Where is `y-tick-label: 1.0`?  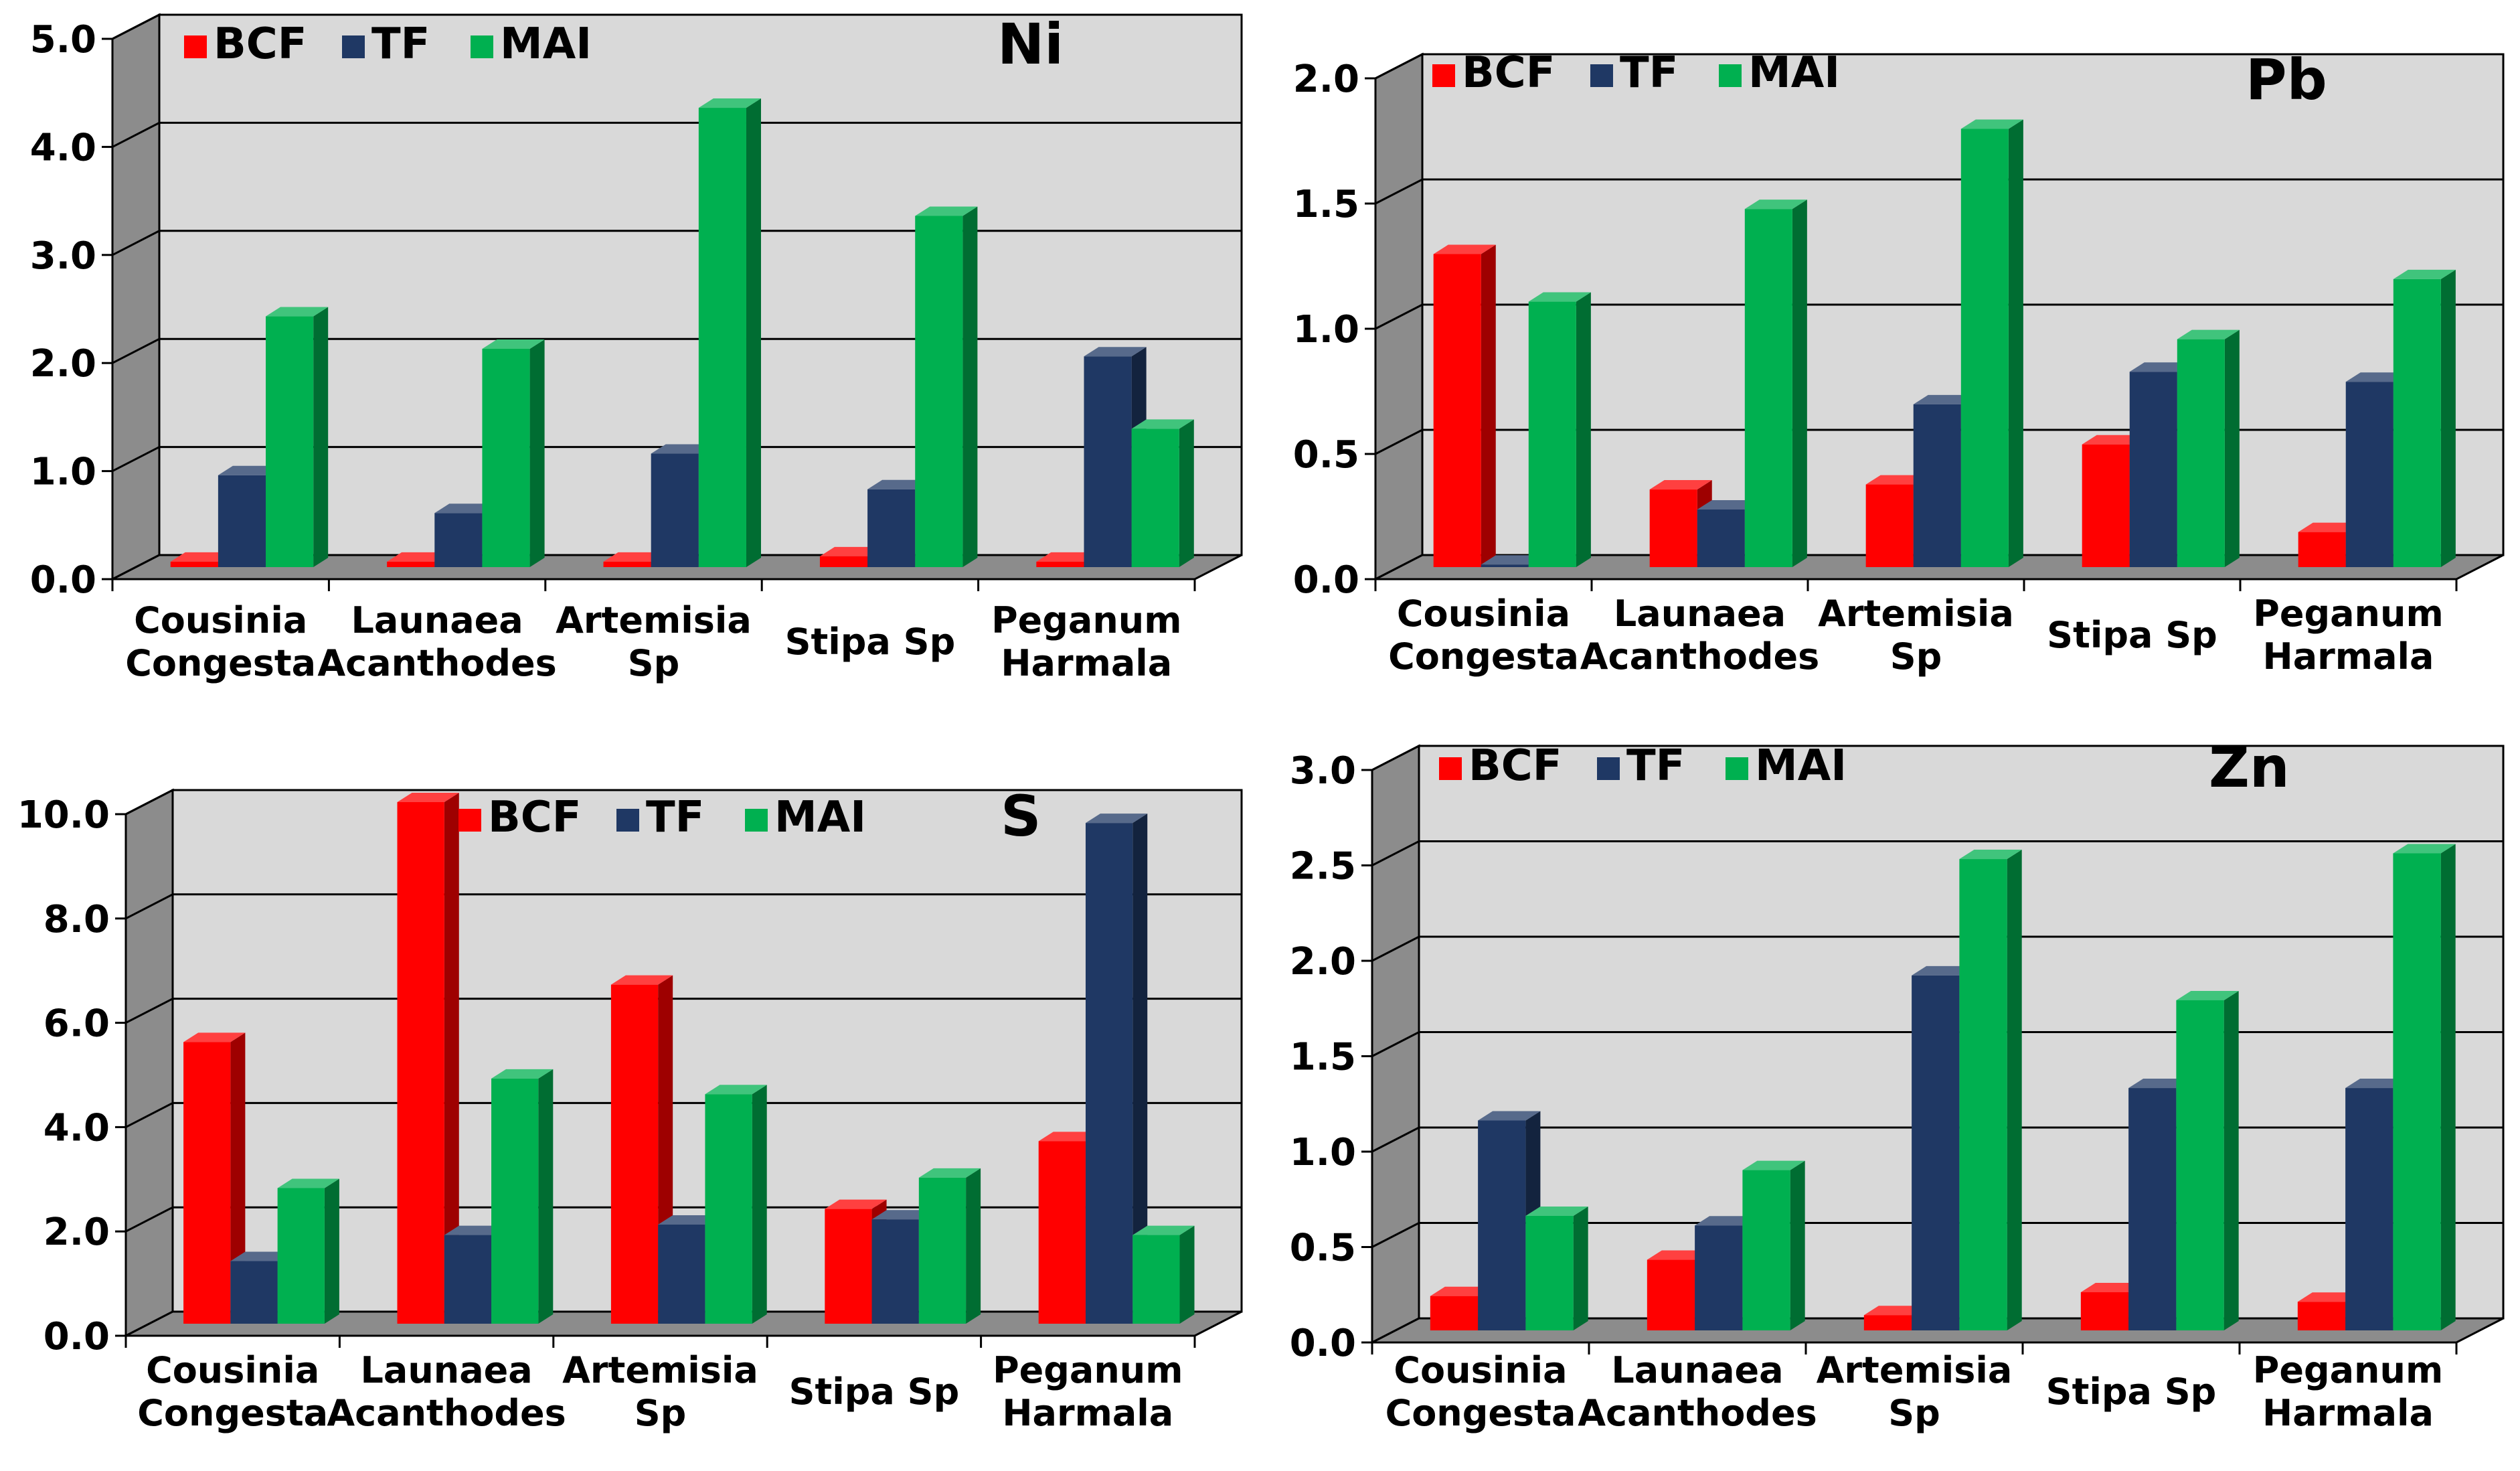 y-tick-label: 1.0 is located at coordinates (1326, 330).